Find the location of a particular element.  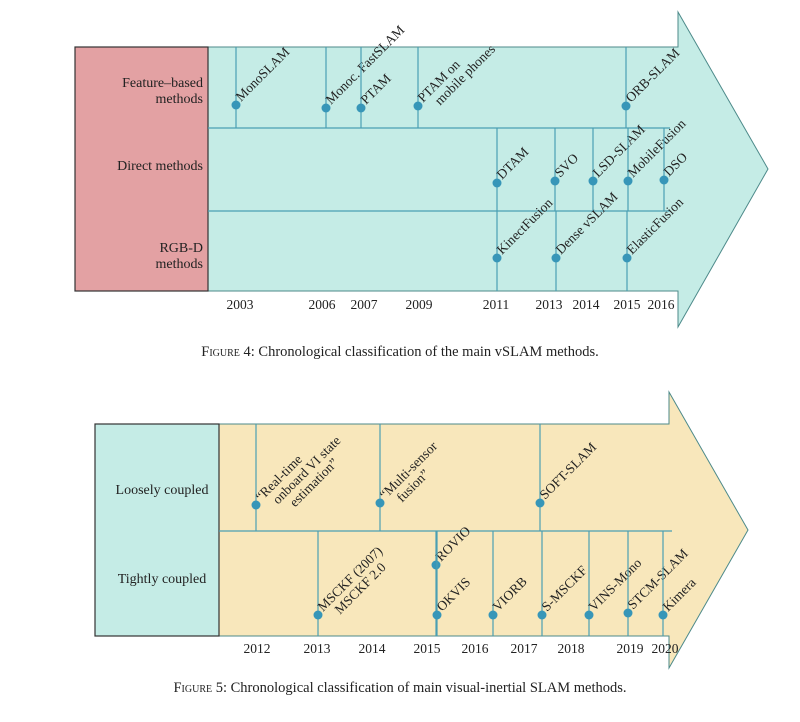

row-label: RGB-D methods is located at coordinates (179, 256).